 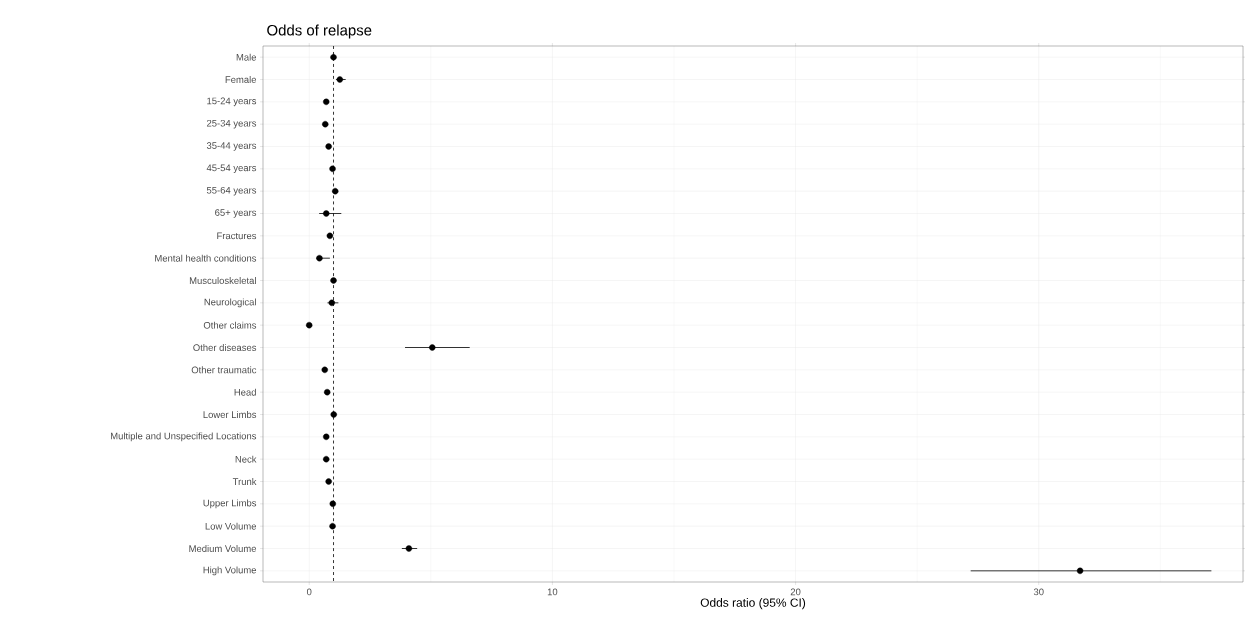 I want to click on y-tick-label: Fractures, so click(x=237, y=236).